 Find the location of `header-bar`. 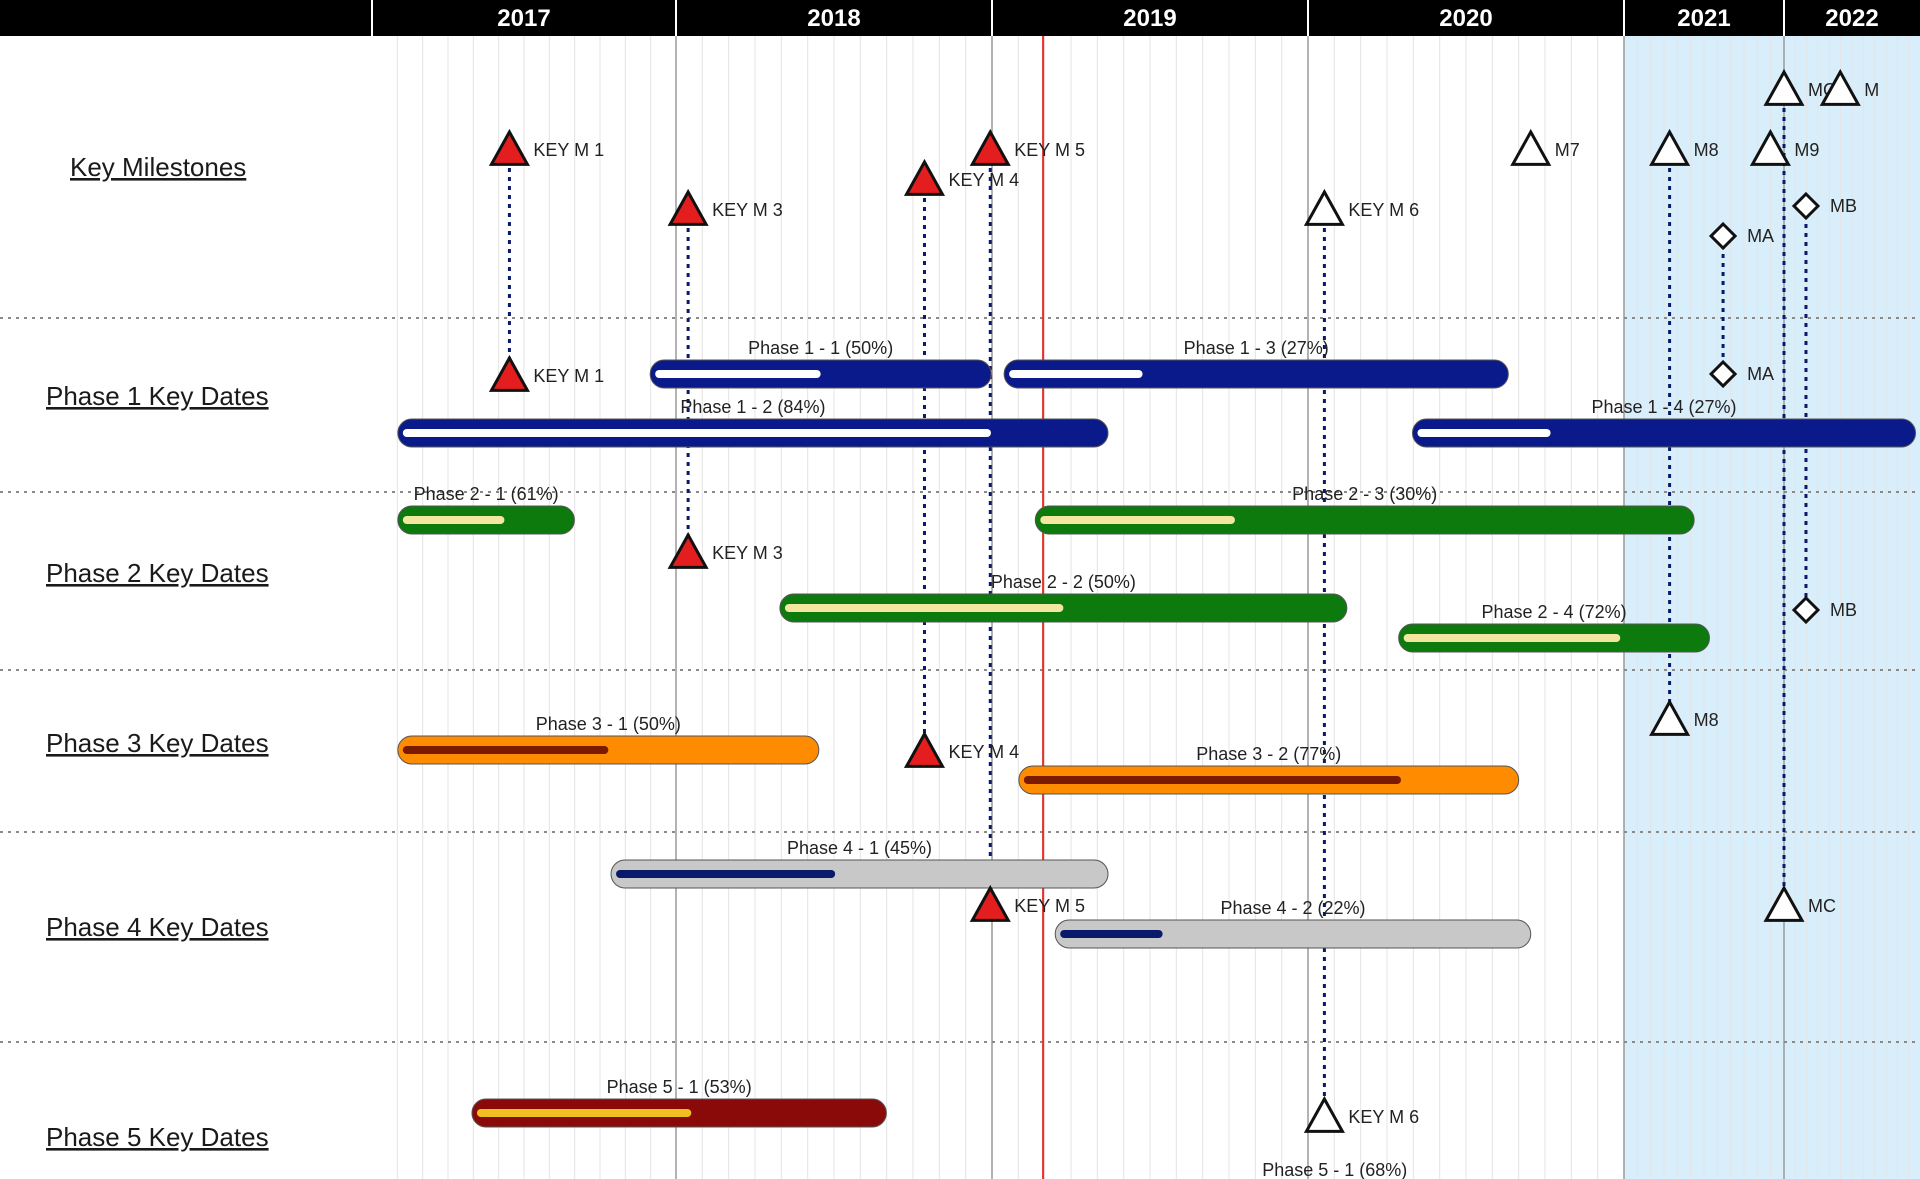

header-bar is located at coordinates (960, 18).